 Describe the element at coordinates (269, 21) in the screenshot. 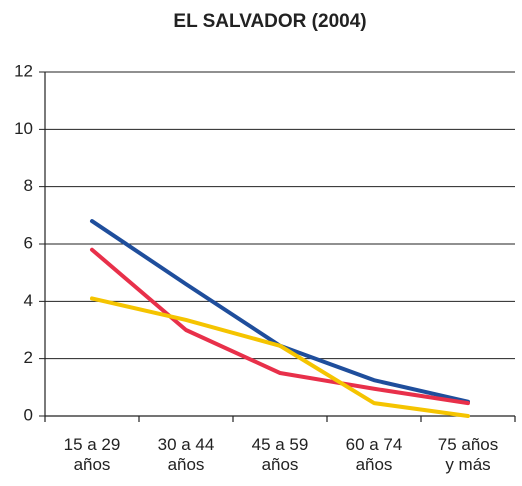

I see `chart-title: EL SALVADOR (2004)` at that location.